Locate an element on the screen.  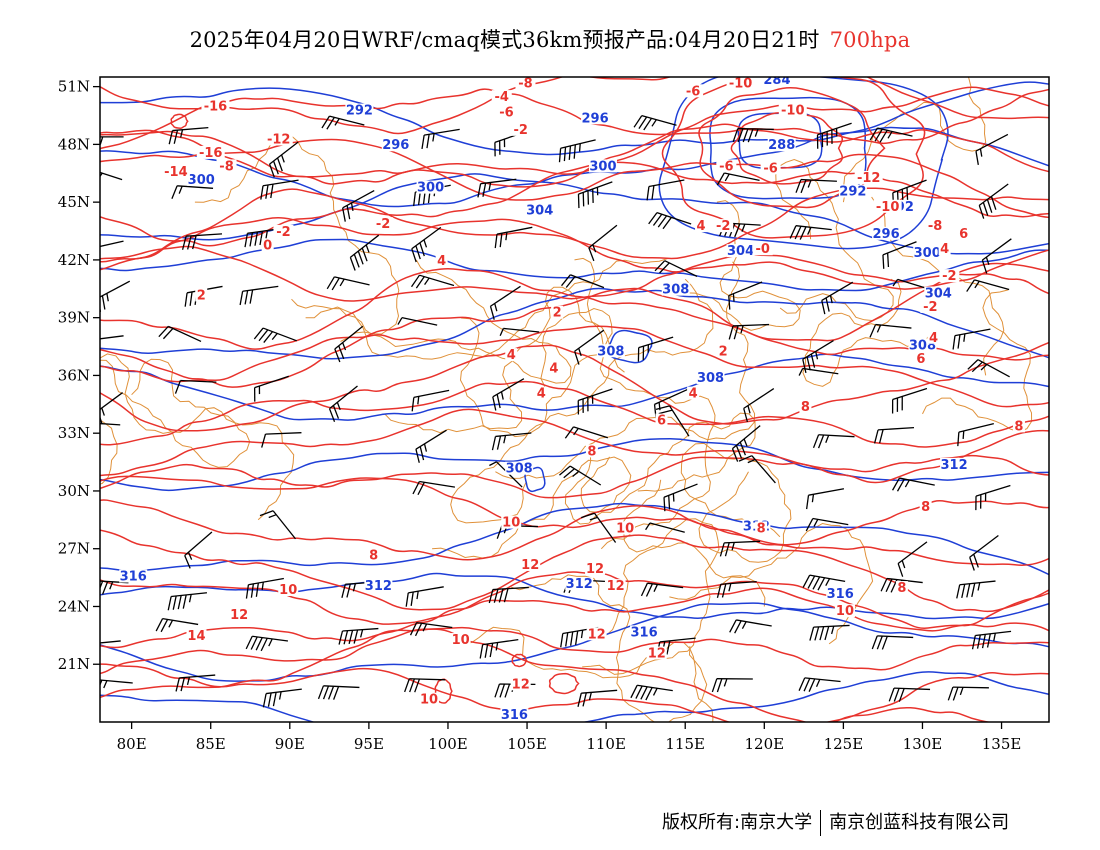
temperature-label: 10 is located at coordinates (625, 528).